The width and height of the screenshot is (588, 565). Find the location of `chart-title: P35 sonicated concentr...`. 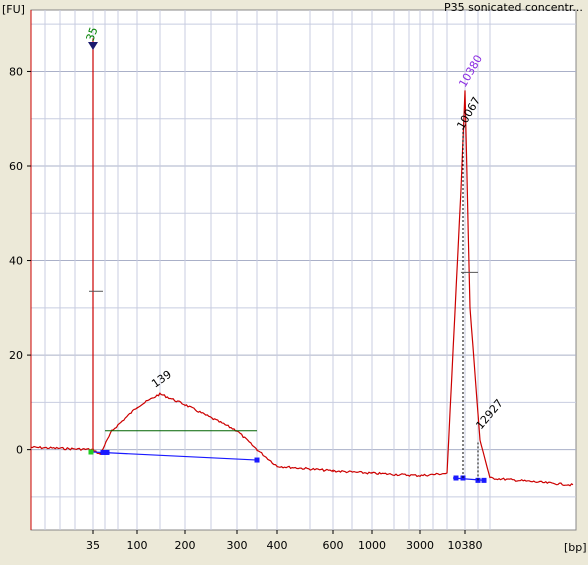

chart-title: P35 sonicated concentr... is located at coordinates (513, 7).